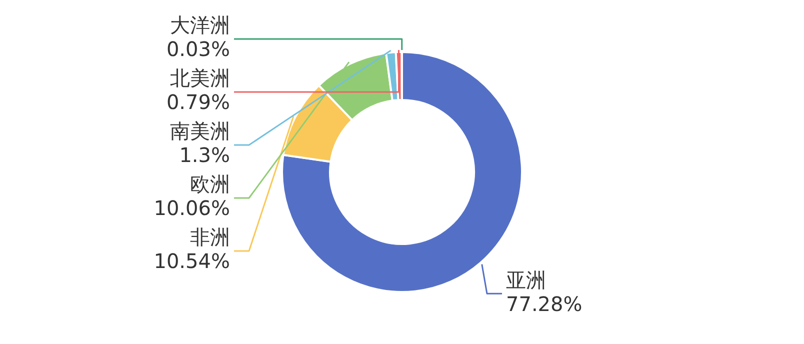 The width and height of the screenshot is (804, 344). Describe the element at coordinates (210, 184) in the screenshot. I see `slice-label: 欧洲` at that location.